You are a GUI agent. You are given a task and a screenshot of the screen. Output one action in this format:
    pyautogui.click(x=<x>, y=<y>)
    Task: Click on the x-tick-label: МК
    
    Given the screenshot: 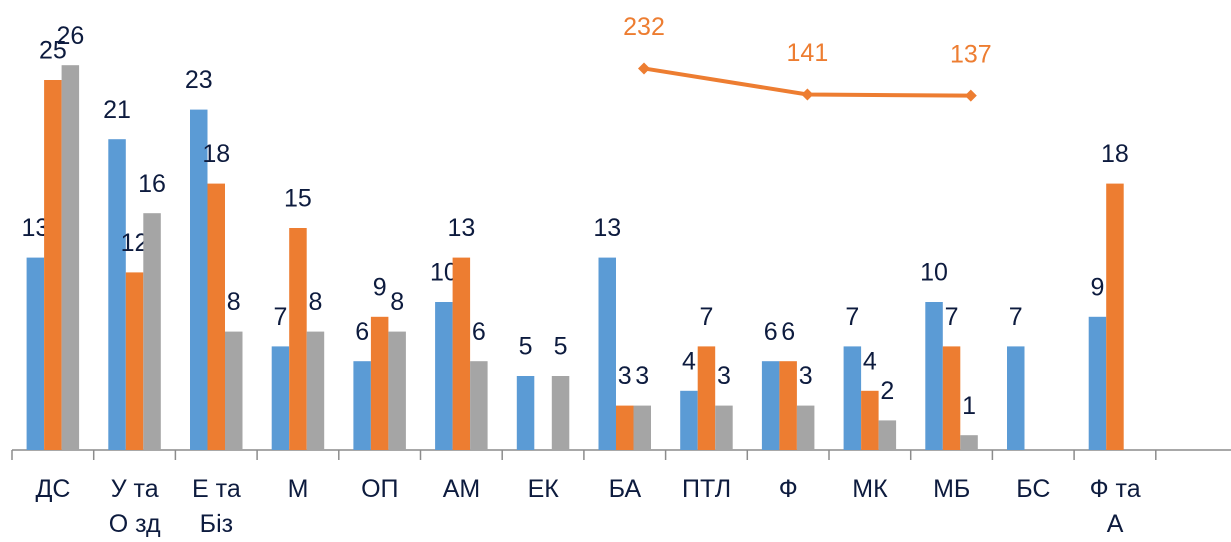 What is the action you would take?
    pyautogui.click(x=870, y=489)
    